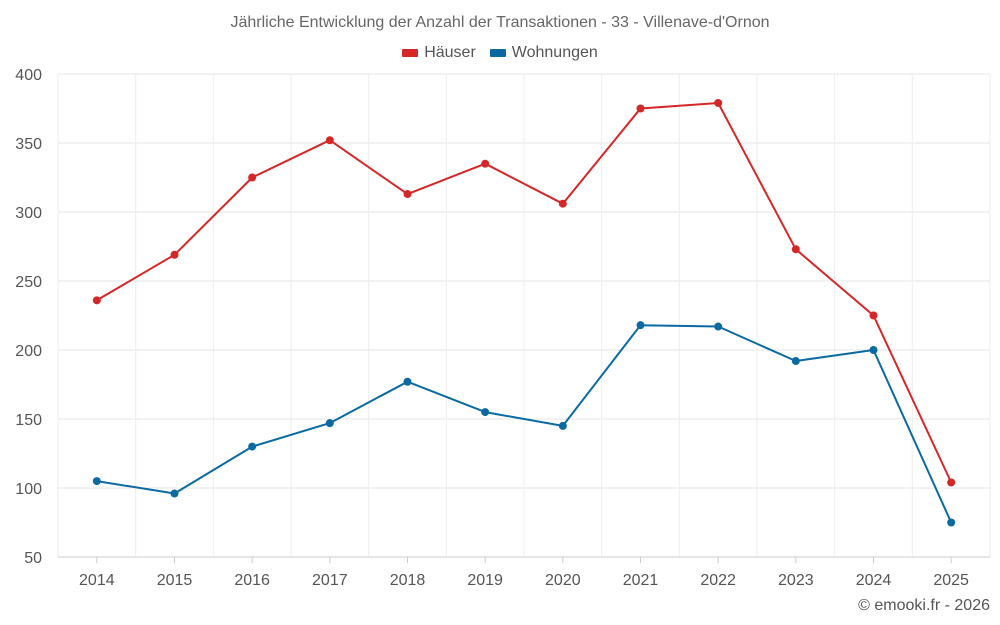 This screenshot has width=1000, height=625. I want to click on credit-text: © emooki.fr - 2026, so click(924, 605).